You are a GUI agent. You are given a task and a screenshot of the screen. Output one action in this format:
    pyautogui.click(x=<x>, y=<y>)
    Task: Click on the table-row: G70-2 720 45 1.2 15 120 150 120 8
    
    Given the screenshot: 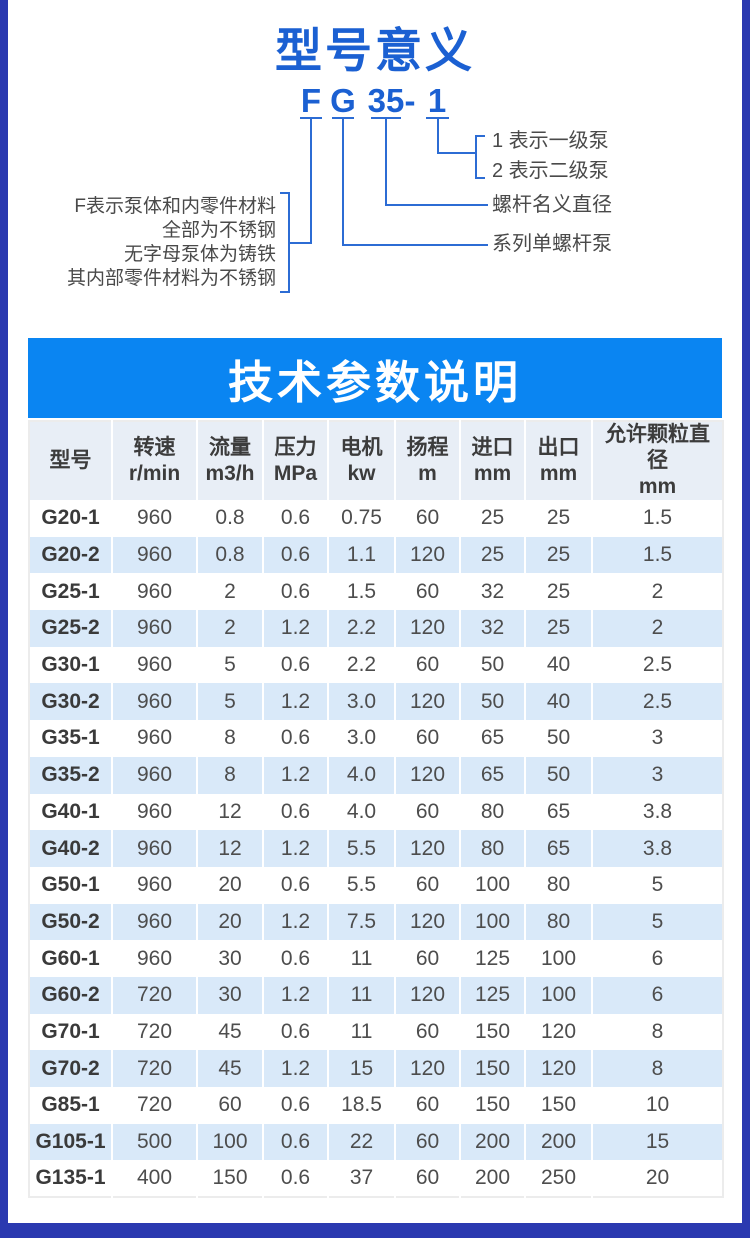 What is the action you would take?
    pyautogui.click(x=376, y=1068)
    